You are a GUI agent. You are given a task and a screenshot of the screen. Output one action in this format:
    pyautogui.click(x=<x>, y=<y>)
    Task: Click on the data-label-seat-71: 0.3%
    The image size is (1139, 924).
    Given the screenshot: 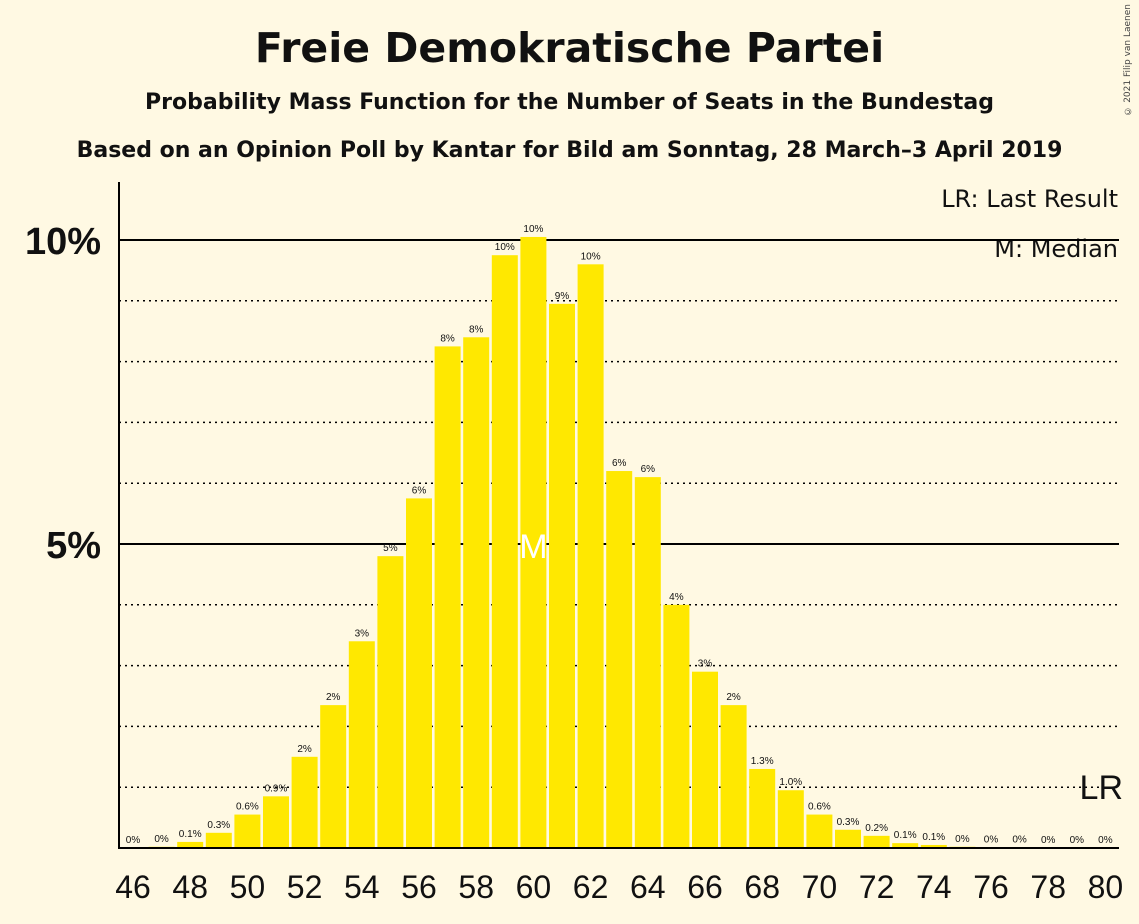 What is the action you would take?
    pyautogui.click(x=848, y=822)
    